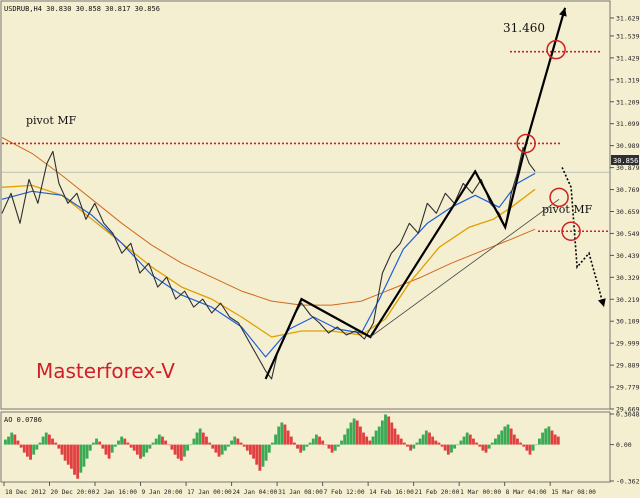  I want to click on ao-axis-ticks: 0.3048 0.00 -0.3625, so click(625, 448).